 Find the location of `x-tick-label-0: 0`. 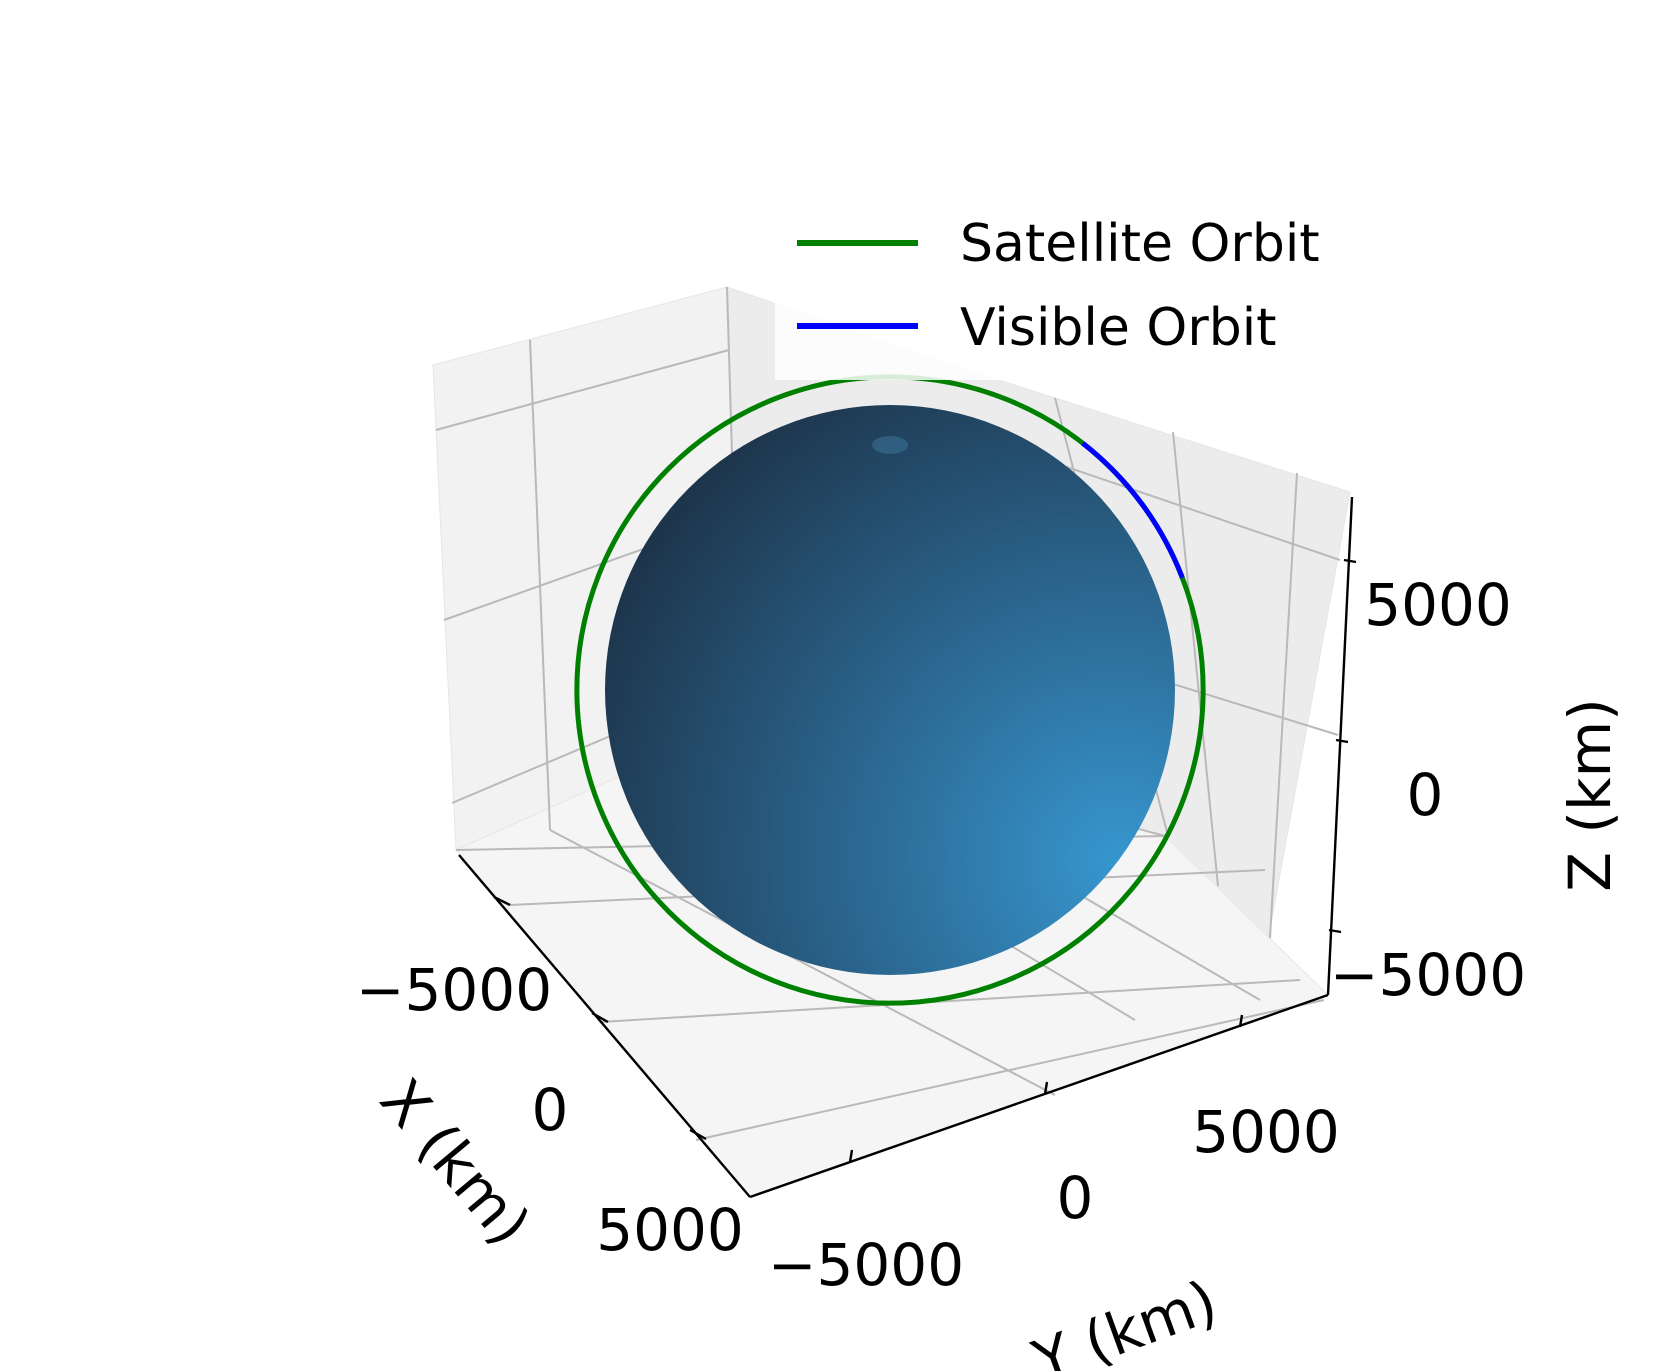

x-tick-label-0: 0 is located at coordinates (550, 1110).